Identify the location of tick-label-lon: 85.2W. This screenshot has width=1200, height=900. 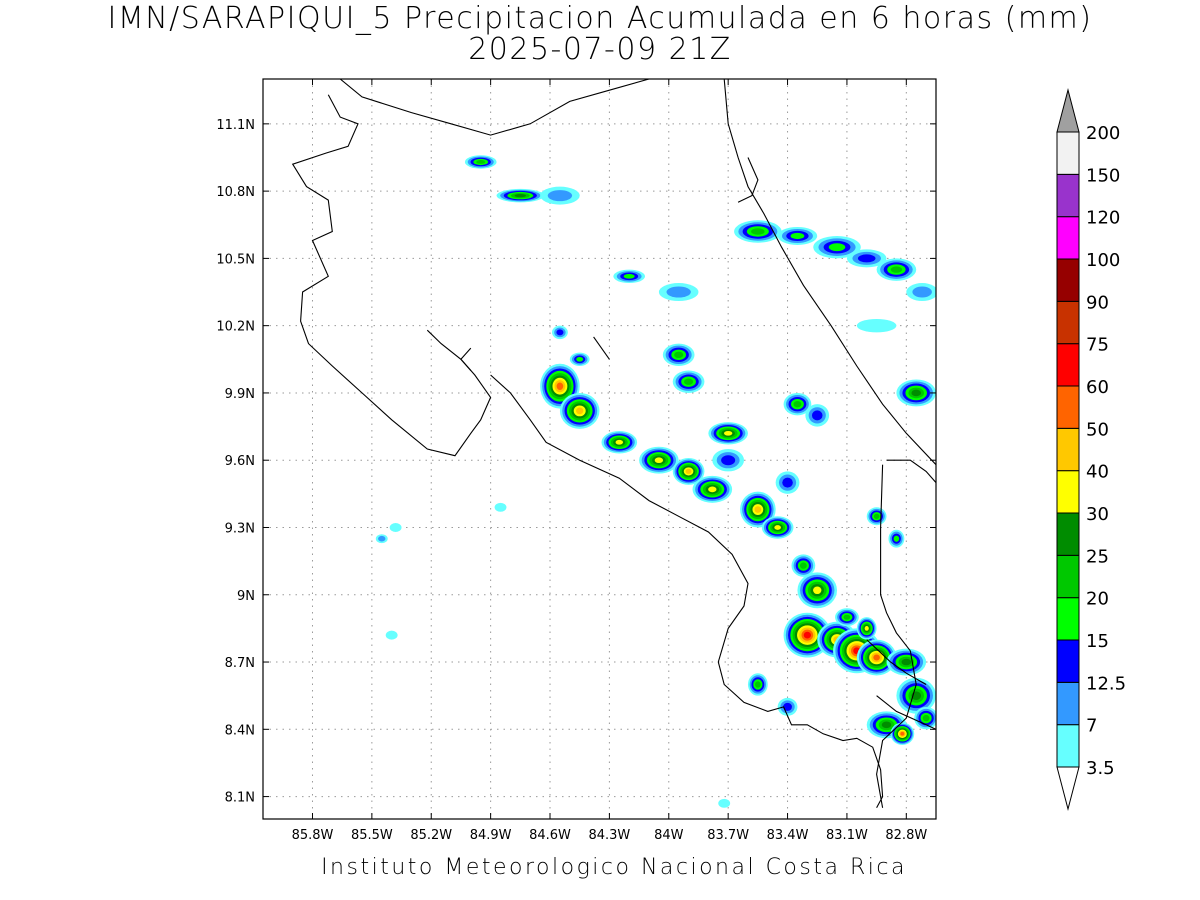
(431, 835).